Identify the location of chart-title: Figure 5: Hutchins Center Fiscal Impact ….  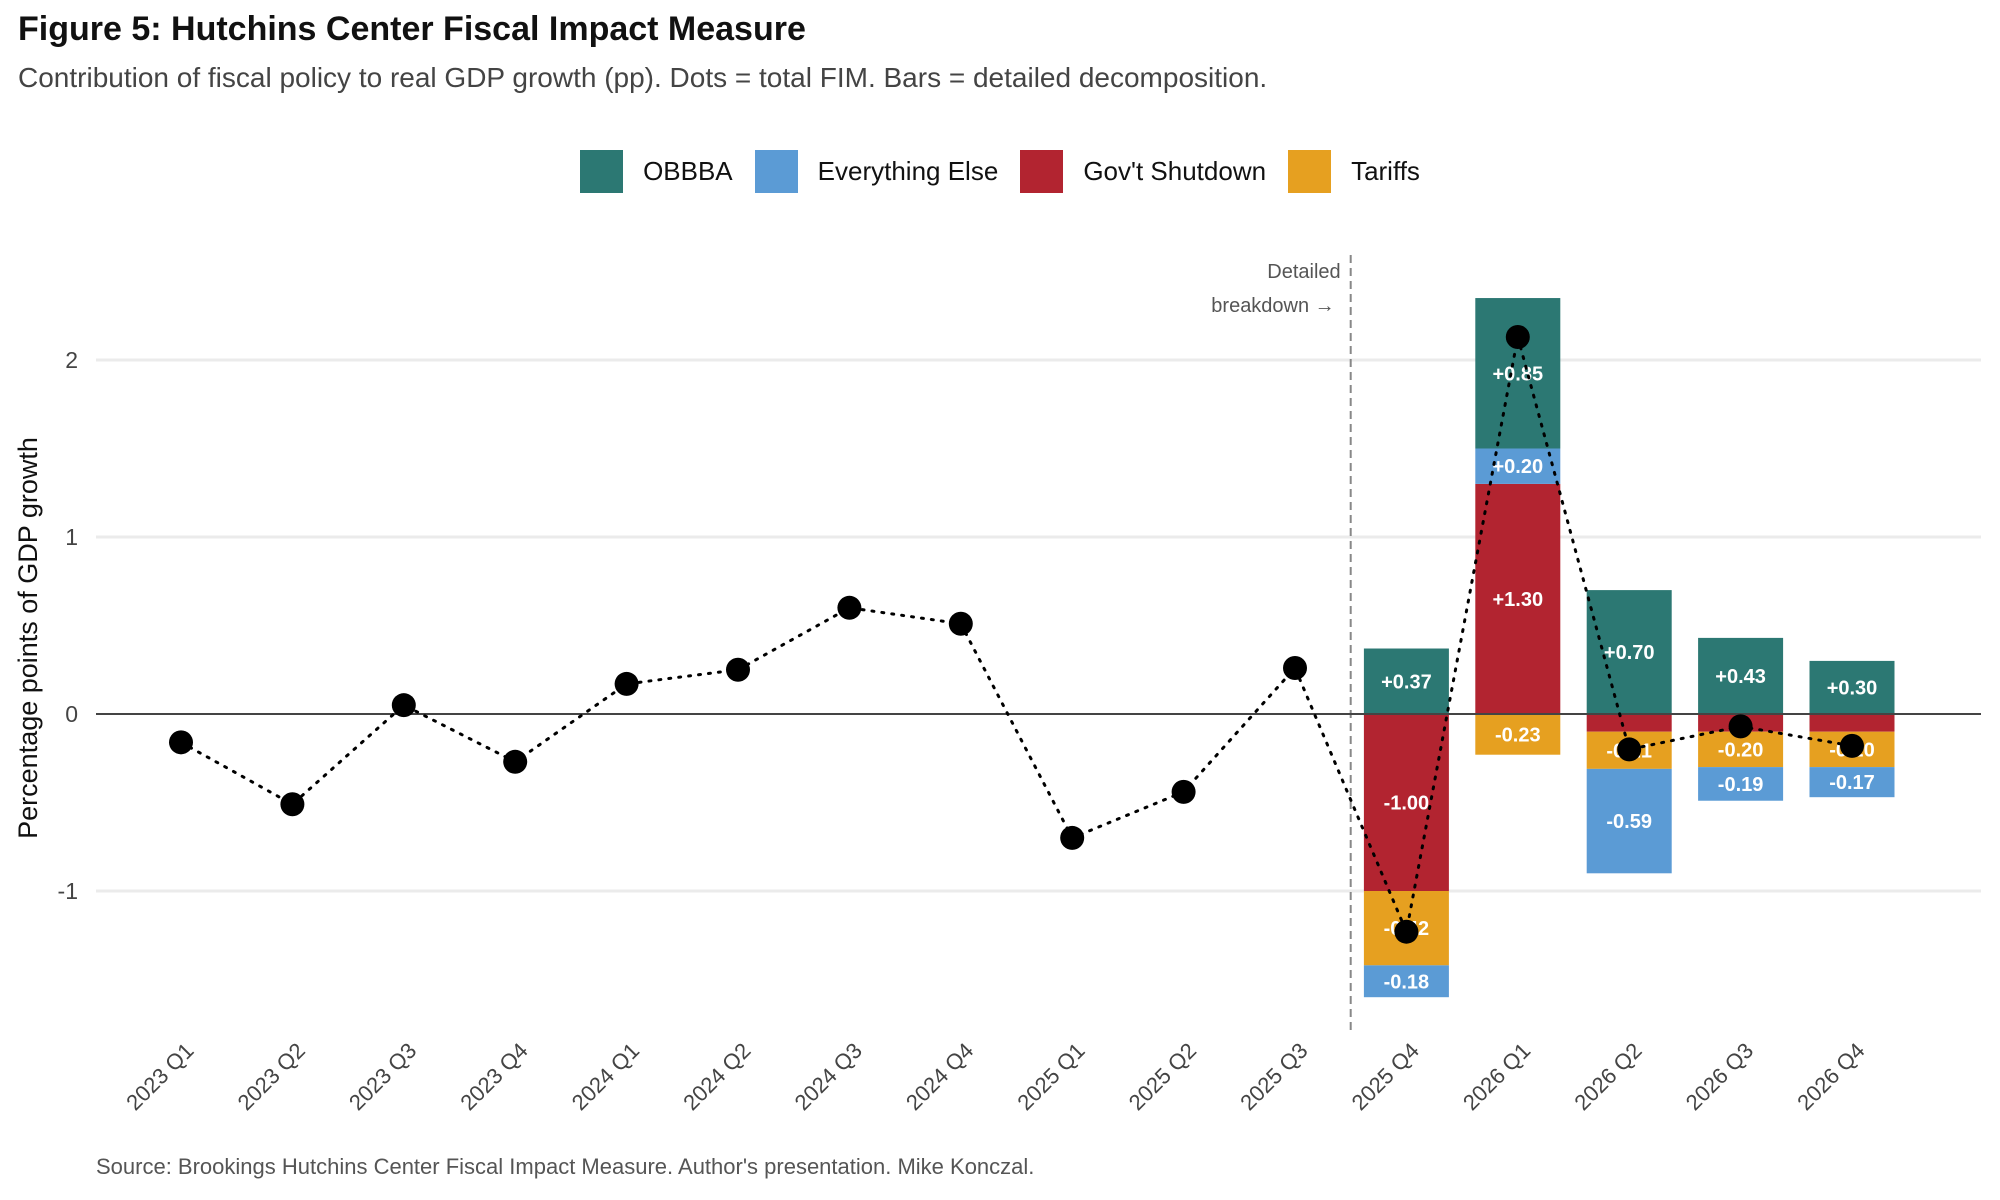
(412, 29).